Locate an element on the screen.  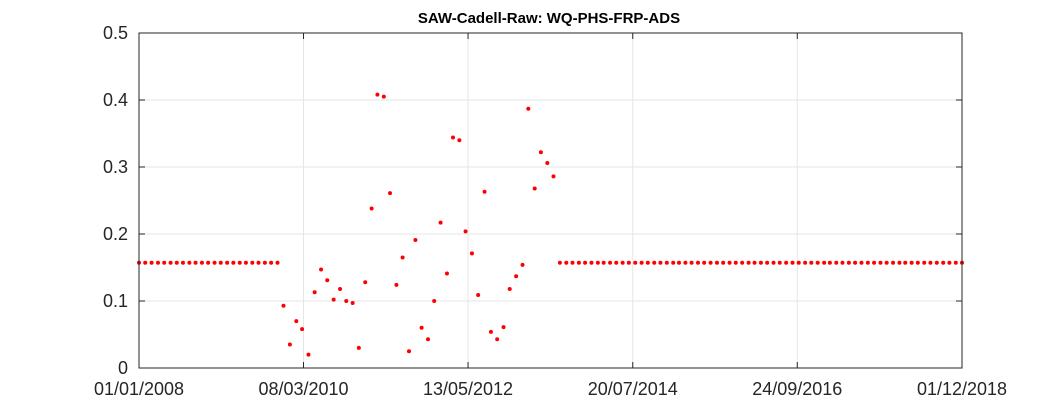
y-tick-label: 0.3 is located at coordinates (115, 167).